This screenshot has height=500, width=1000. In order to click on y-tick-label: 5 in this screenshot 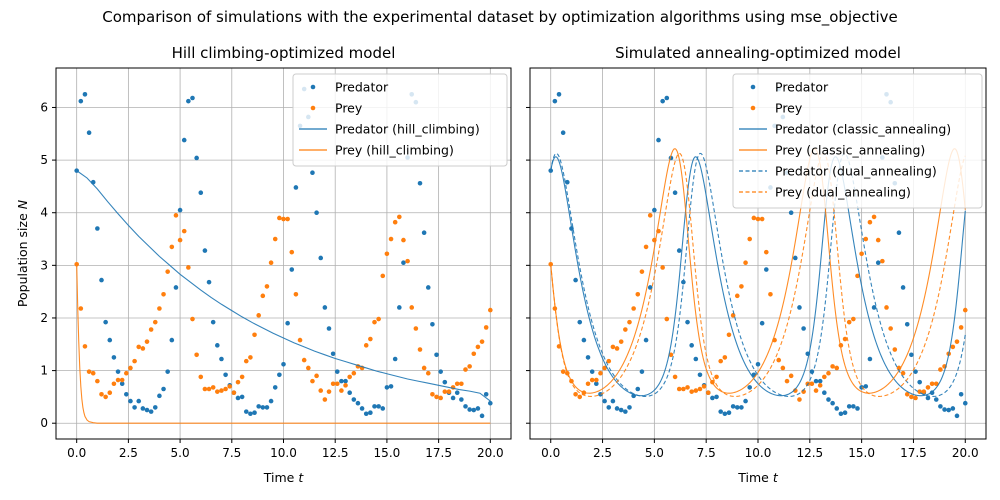, I will do `click(44, 160)`.